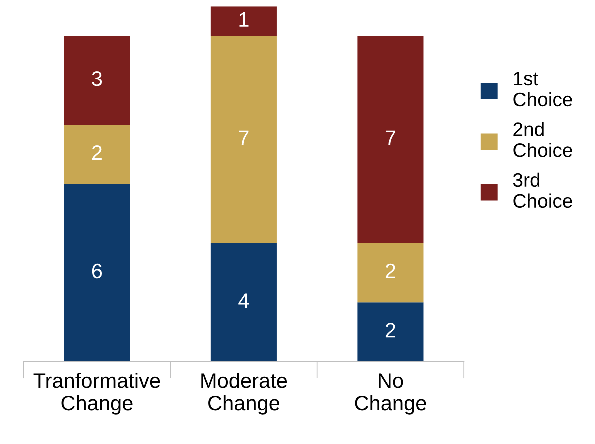 This screenshot has width=595, height=444. Describe the element at coordinates (542, 190) in the screenshot. I see `legend-label: 3rd Choice` at that location.